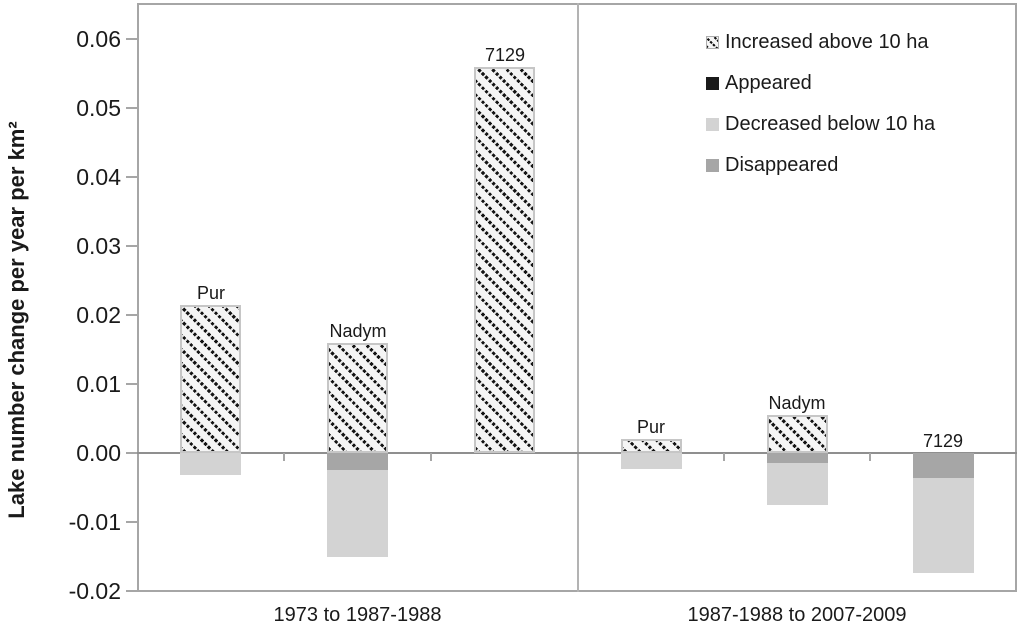 The height and width of the screenshot is (630, 1024). What do you see at coordinates (357, 615) in the screenshot?
I see `x-axis-label-period-1: 1973 to 1987-1988` at bounding box center [357, 615].